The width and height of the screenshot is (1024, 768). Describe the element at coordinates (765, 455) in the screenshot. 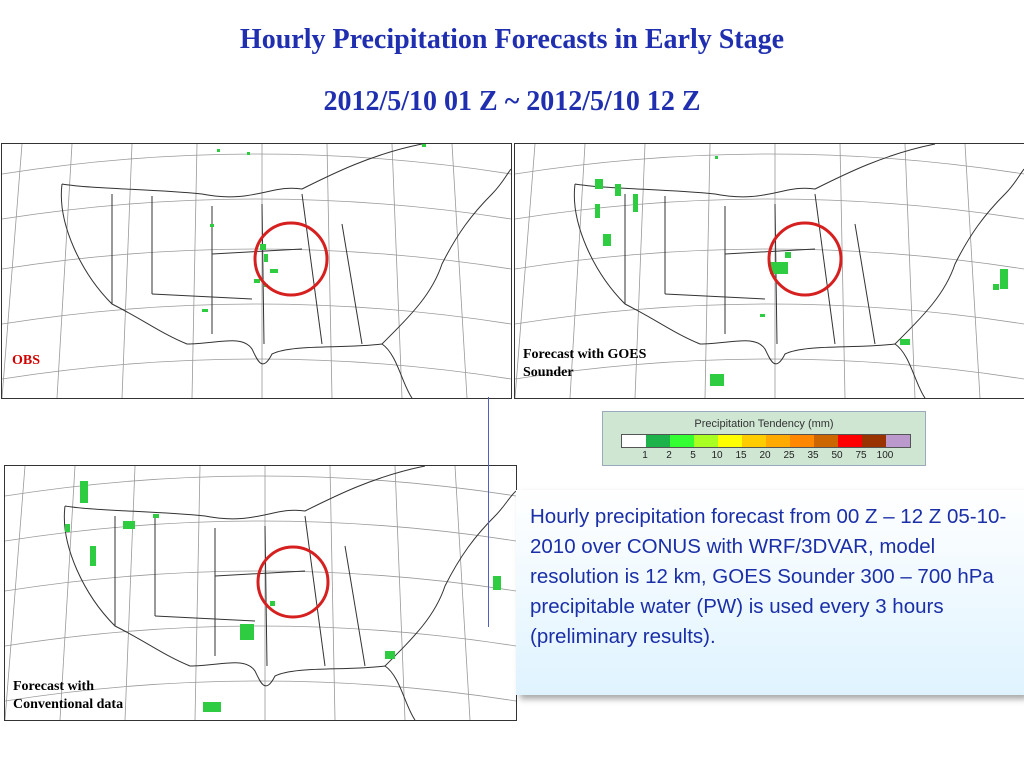

I see `legend-tick-label: 20` at that location.